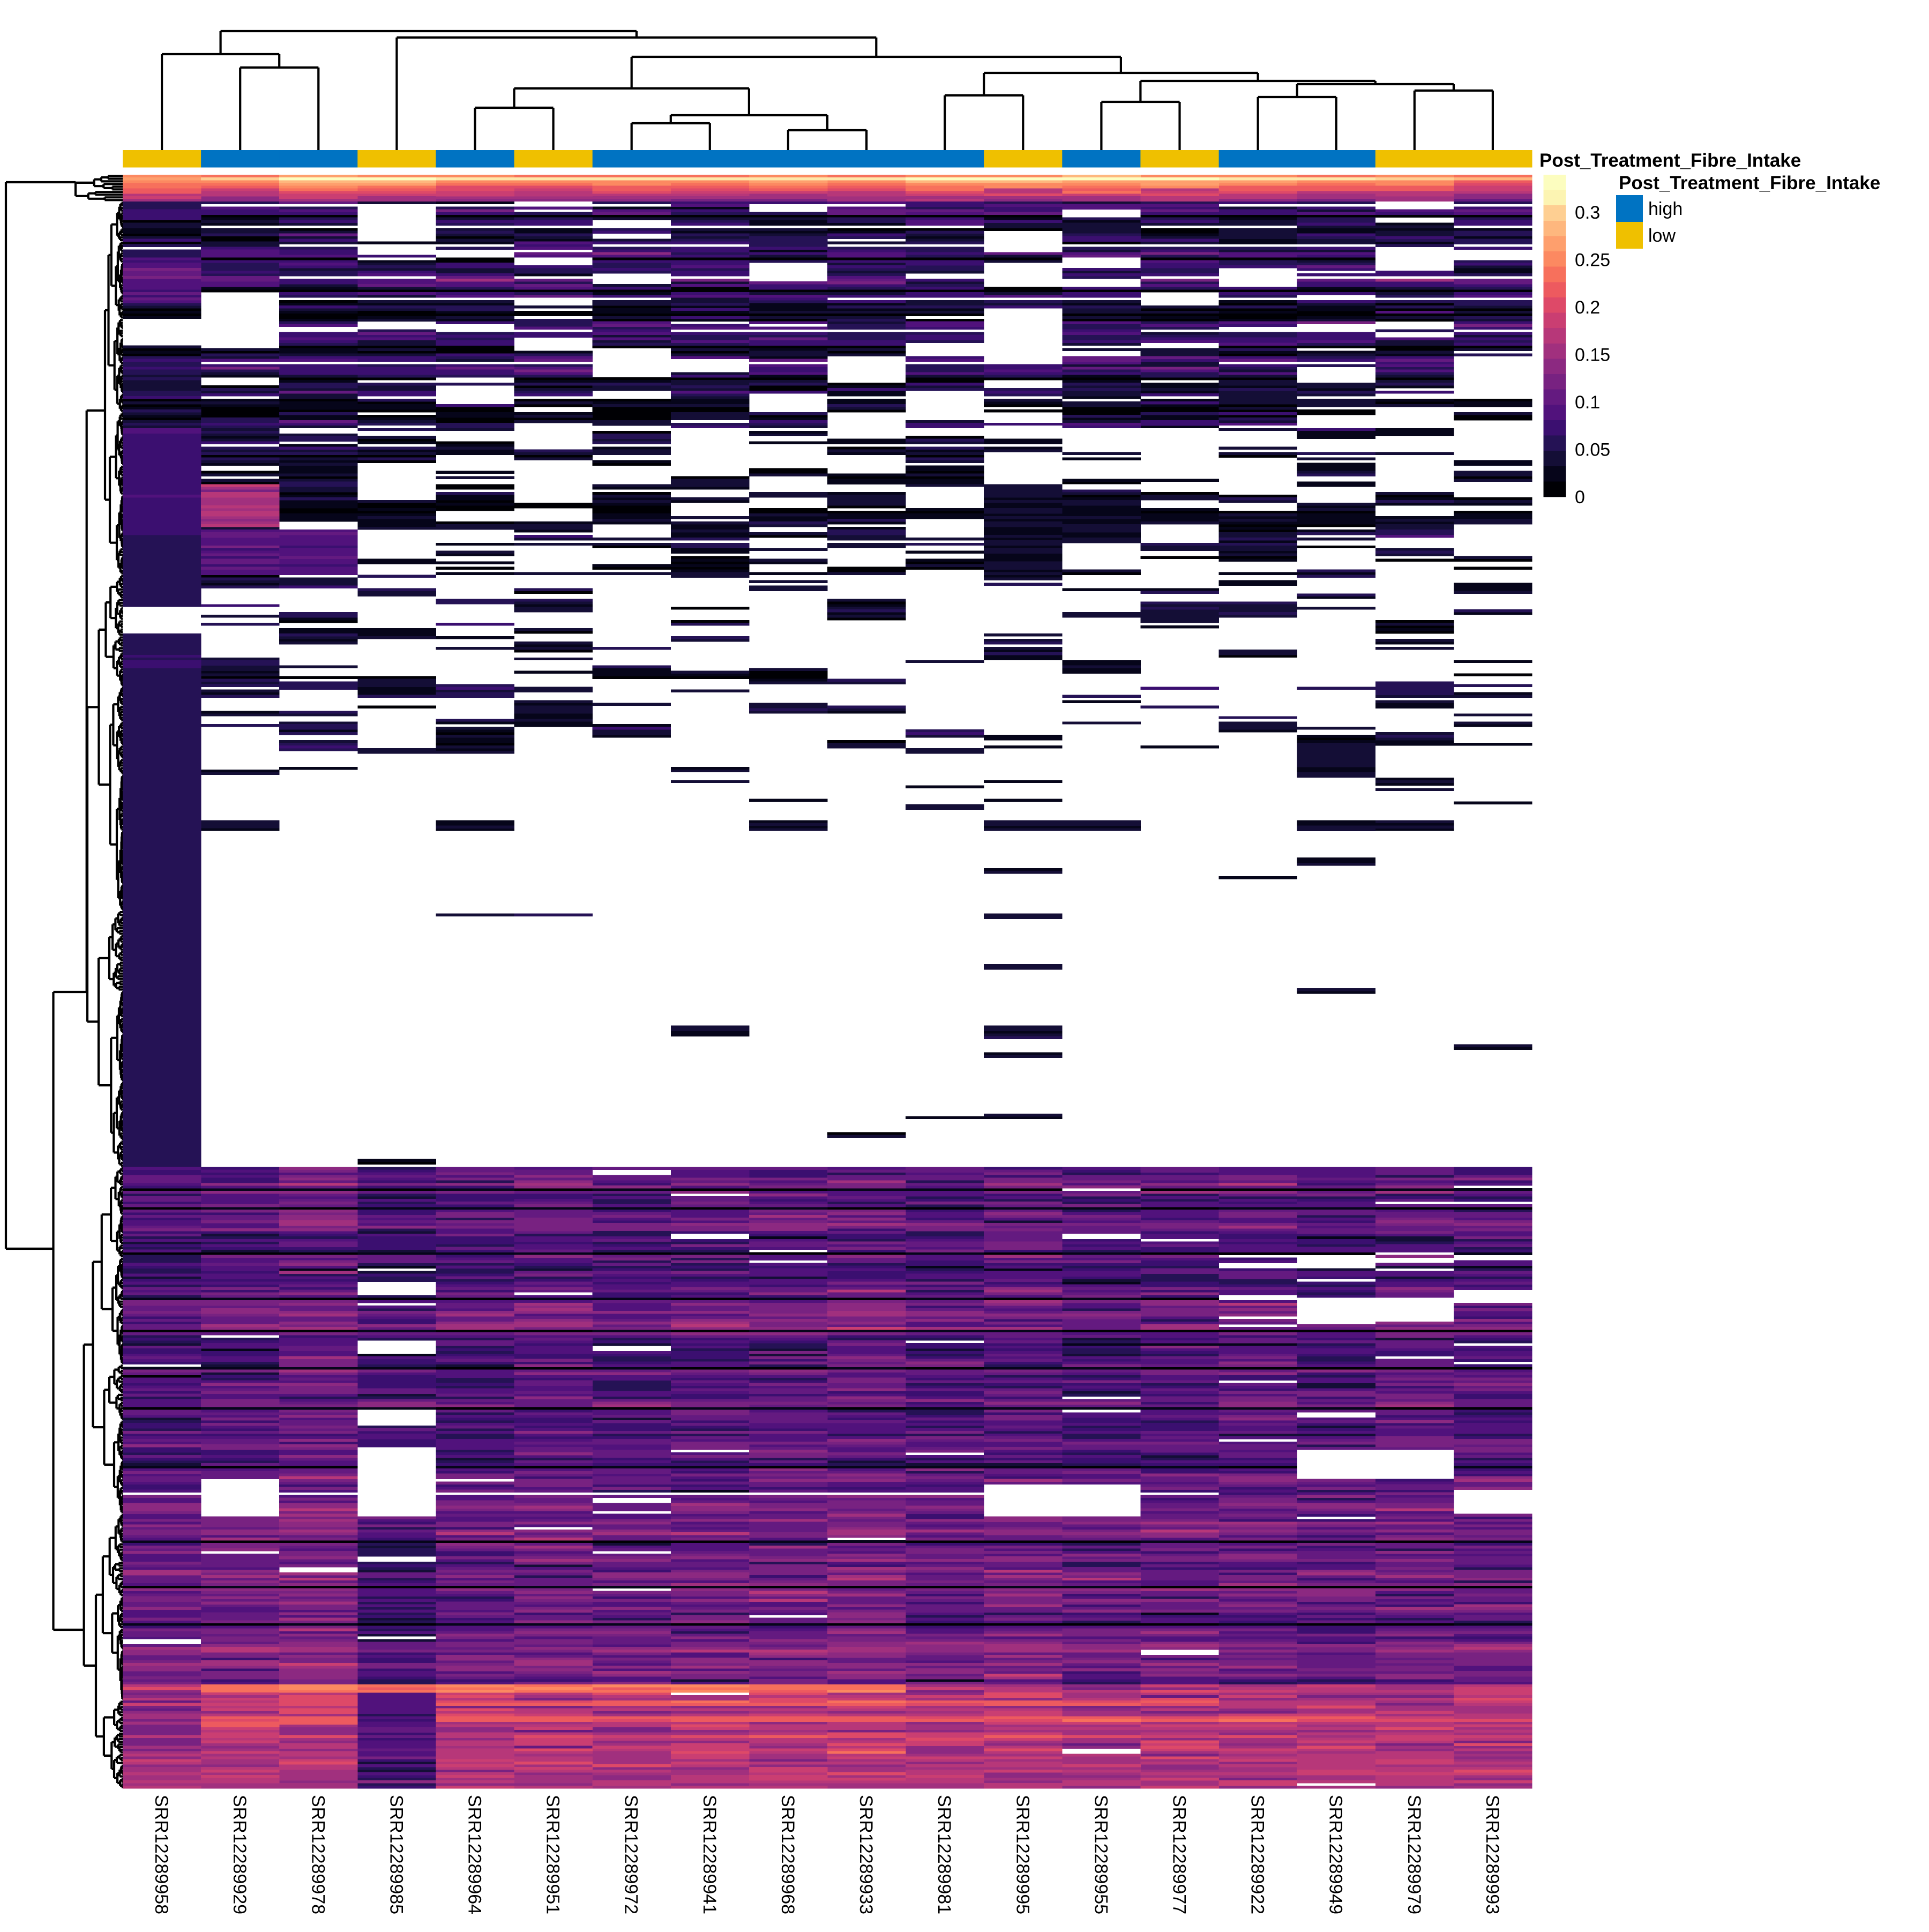 Image resolution: width=1929 pixels, height=1932 pixels. Describe the element at coordinates (1414, 1854) in the screenshot. I see `svg-text: SRR12289979` at that location.